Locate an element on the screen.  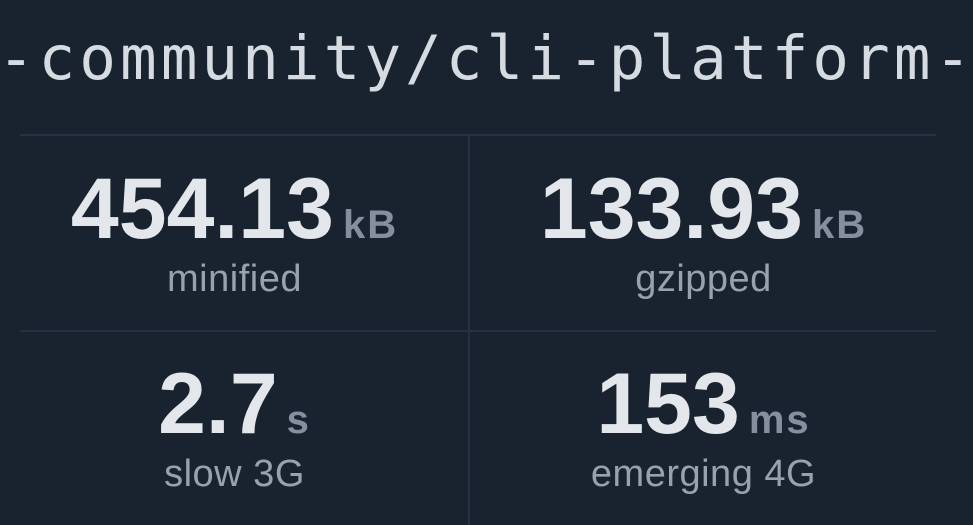
stat-minified-unit: kB is located at coordinates (370, 225).